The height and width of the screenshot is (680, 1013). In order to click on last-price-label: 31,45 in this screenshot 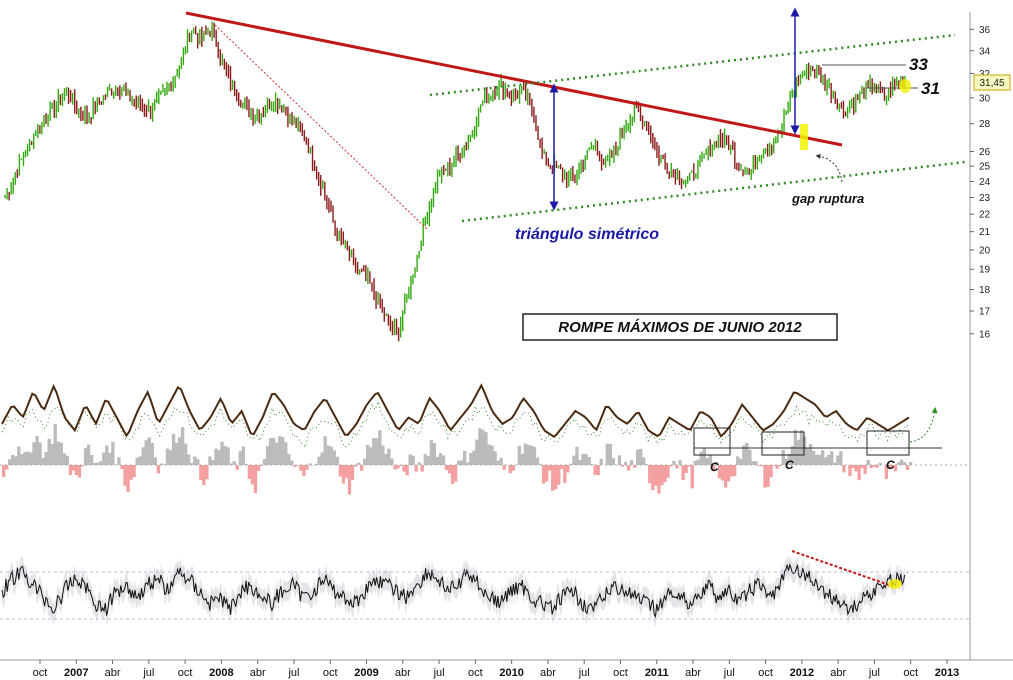, I will do `click(991, 83)`.